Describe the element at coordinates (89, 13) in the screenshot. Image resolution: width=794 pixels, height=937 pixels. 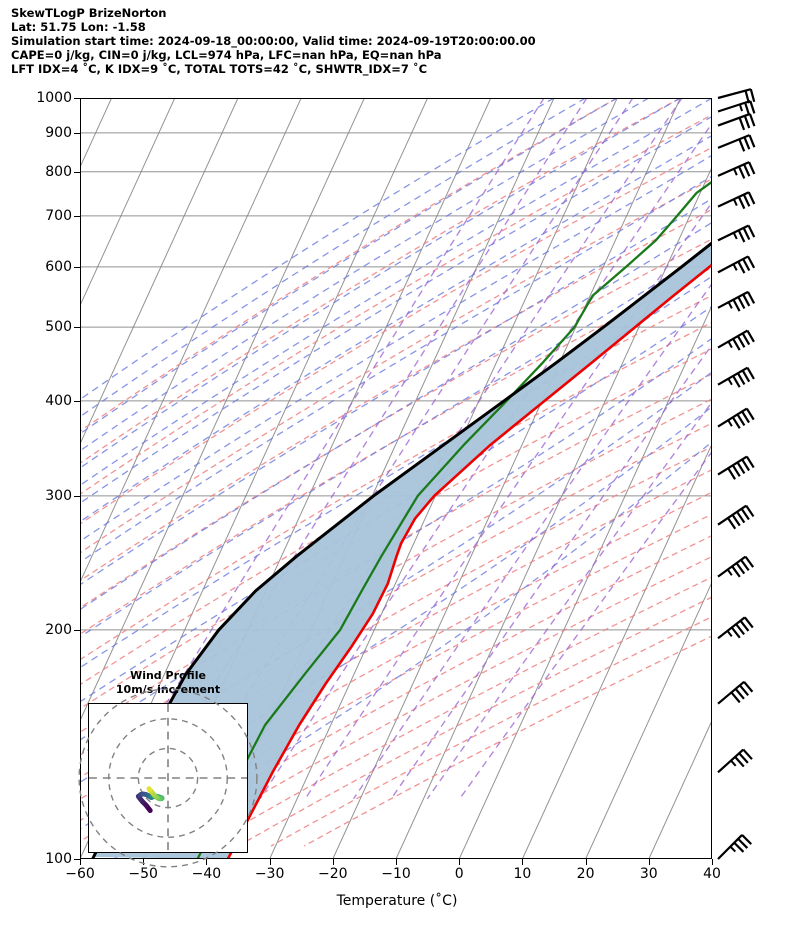
I see `header-title: SkewTLogP BrizeNorton` at that location.